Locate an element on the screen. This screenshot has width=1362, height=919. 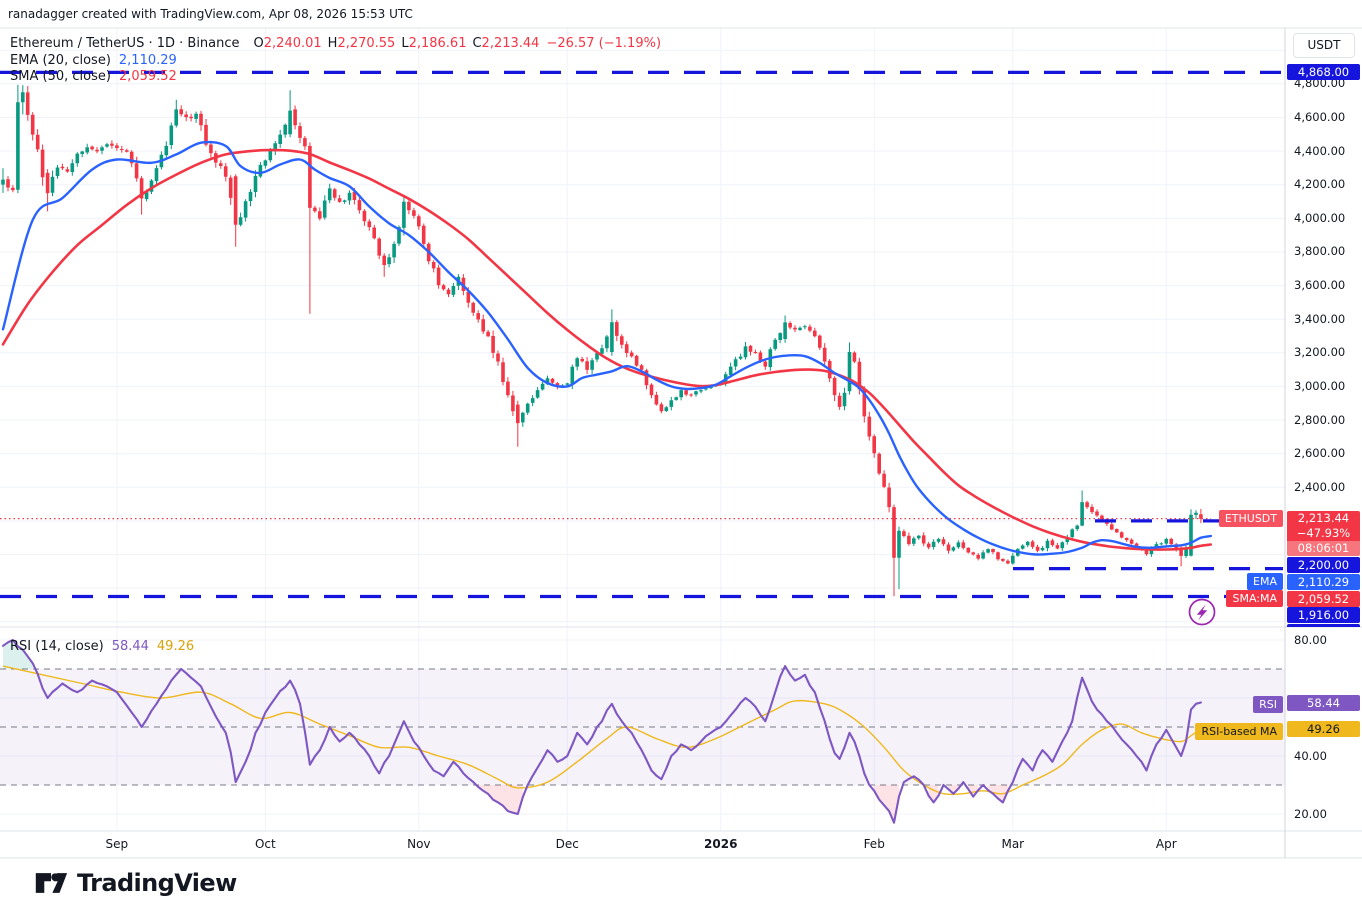
price-axis-label: 4,200.00 is located at coordinates (1320, 184).